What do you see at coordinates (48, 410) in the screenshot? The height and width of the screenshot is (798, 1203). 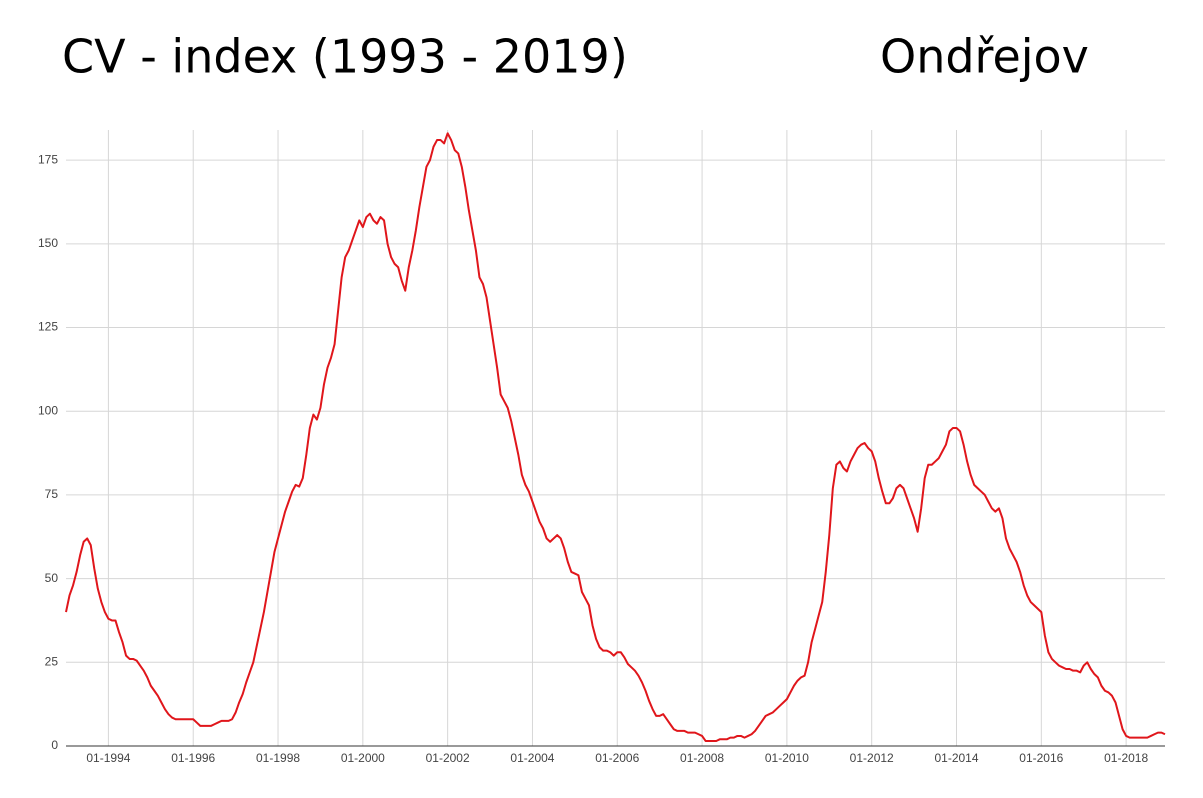 I see `y-tick-label: 100` at bounding box center [48, 410].